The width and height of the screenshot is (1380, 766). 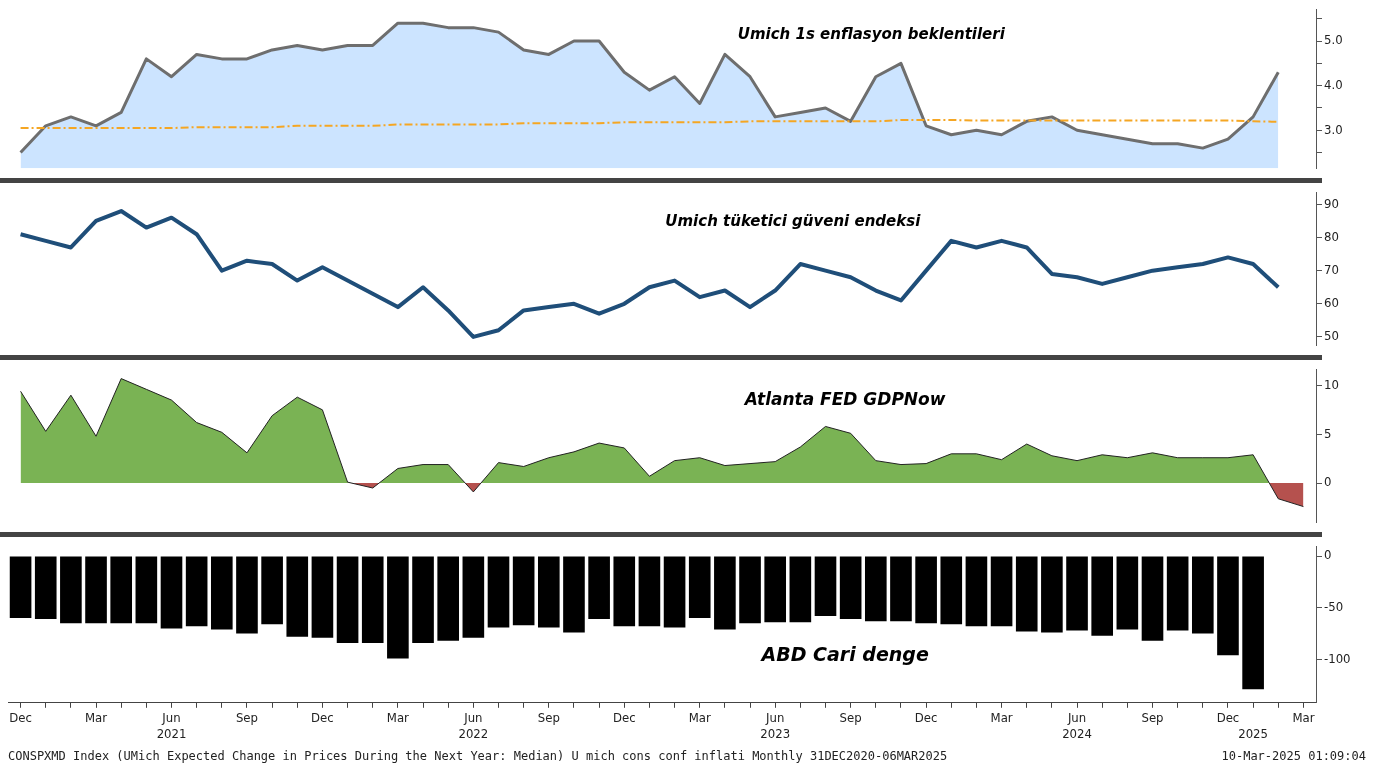 I want to click on y-tick-label: 10, so click(x=1331, y=384).